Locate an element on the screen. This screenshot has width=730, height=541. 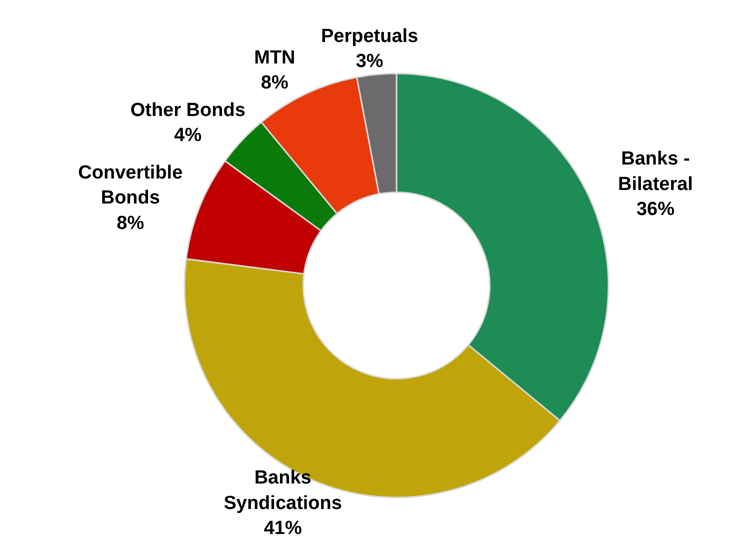
data-label: 36% is located at coordinates (655, 209).